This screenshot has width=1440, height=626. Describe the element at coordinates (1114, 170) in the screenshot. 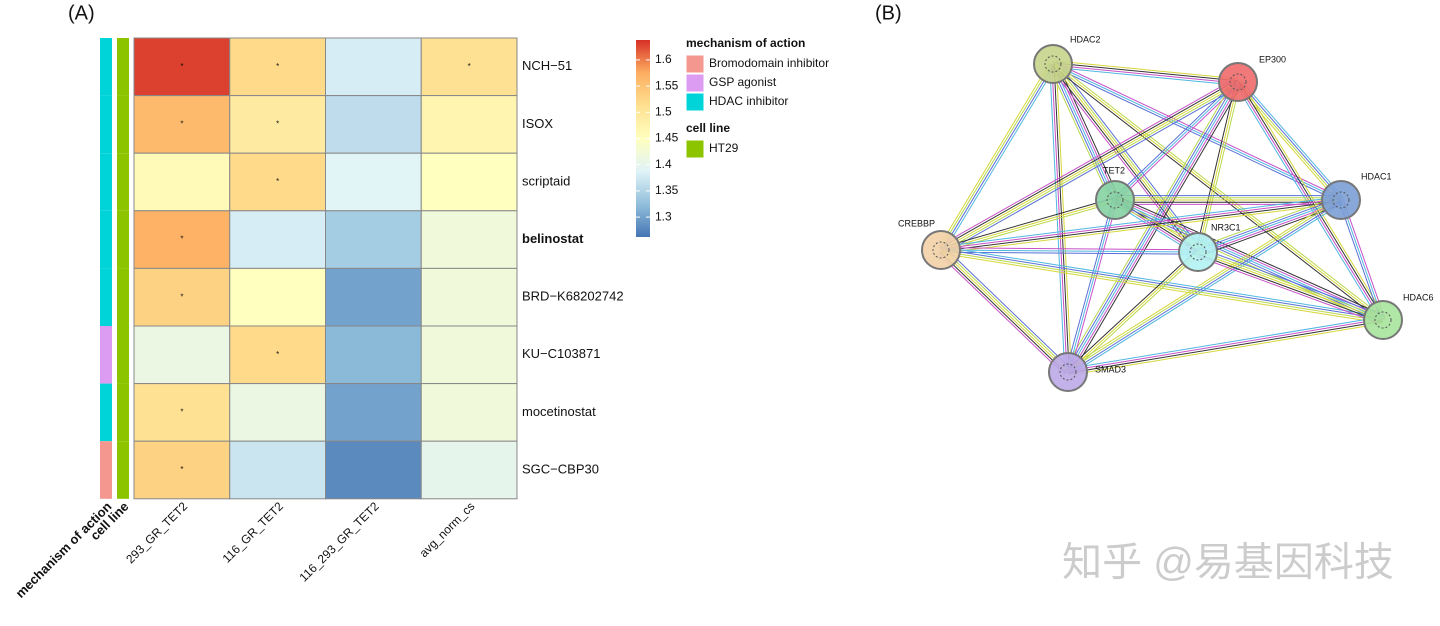

I see `node-label: TET2` at that location.